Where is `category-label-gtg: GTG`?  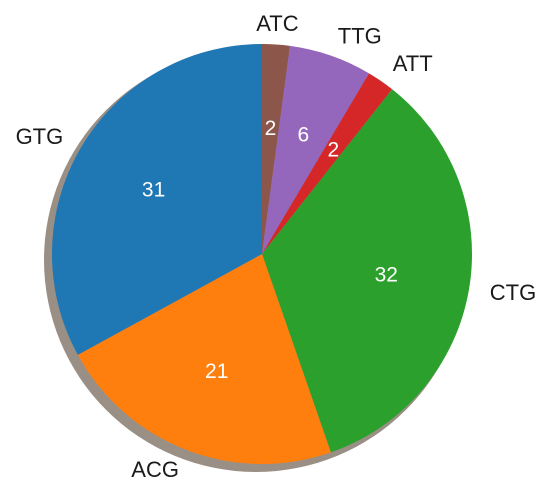 category-label-gtg: GTG is located at coordinates (40, 136).